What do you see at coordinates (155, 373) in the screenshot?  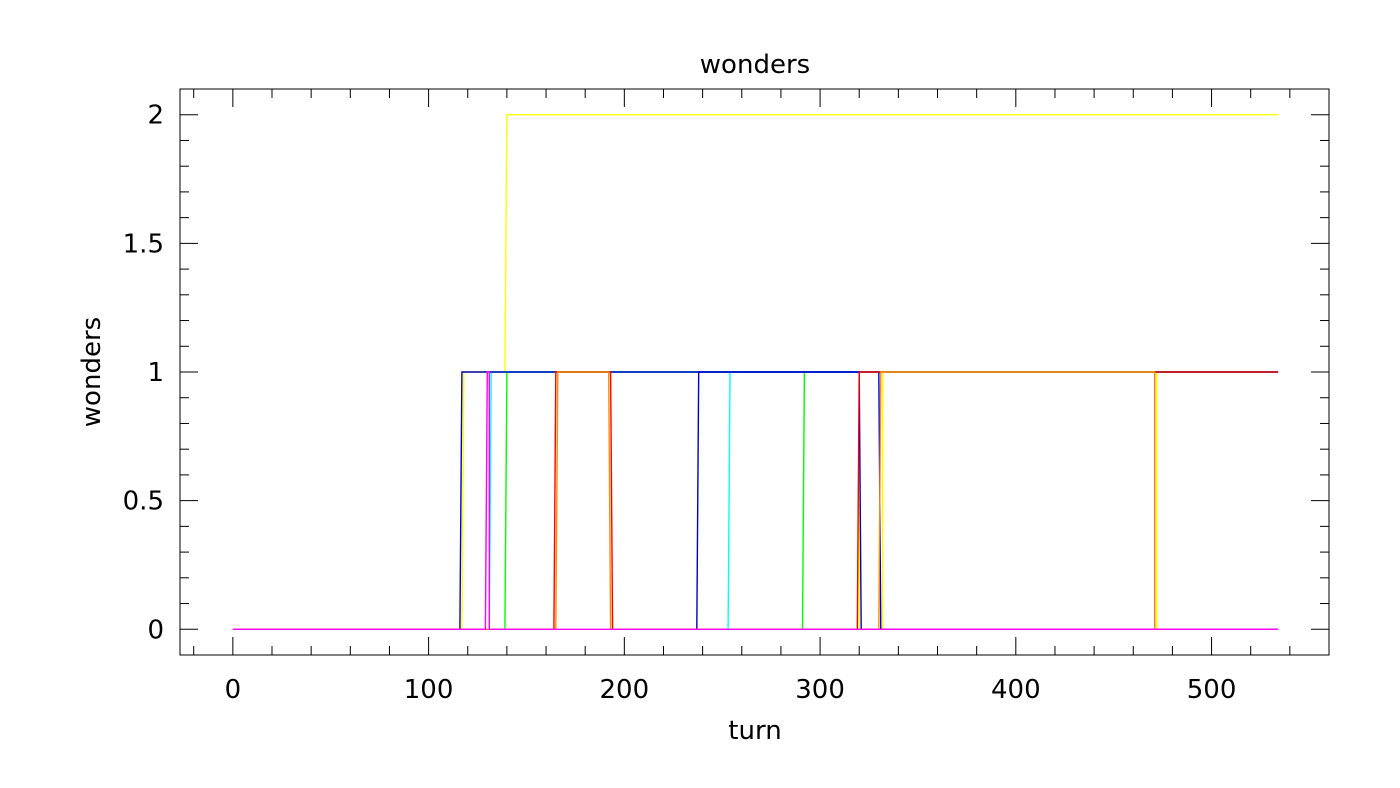 I see `y-tick-label: 1` at bounding box center [155, 373].